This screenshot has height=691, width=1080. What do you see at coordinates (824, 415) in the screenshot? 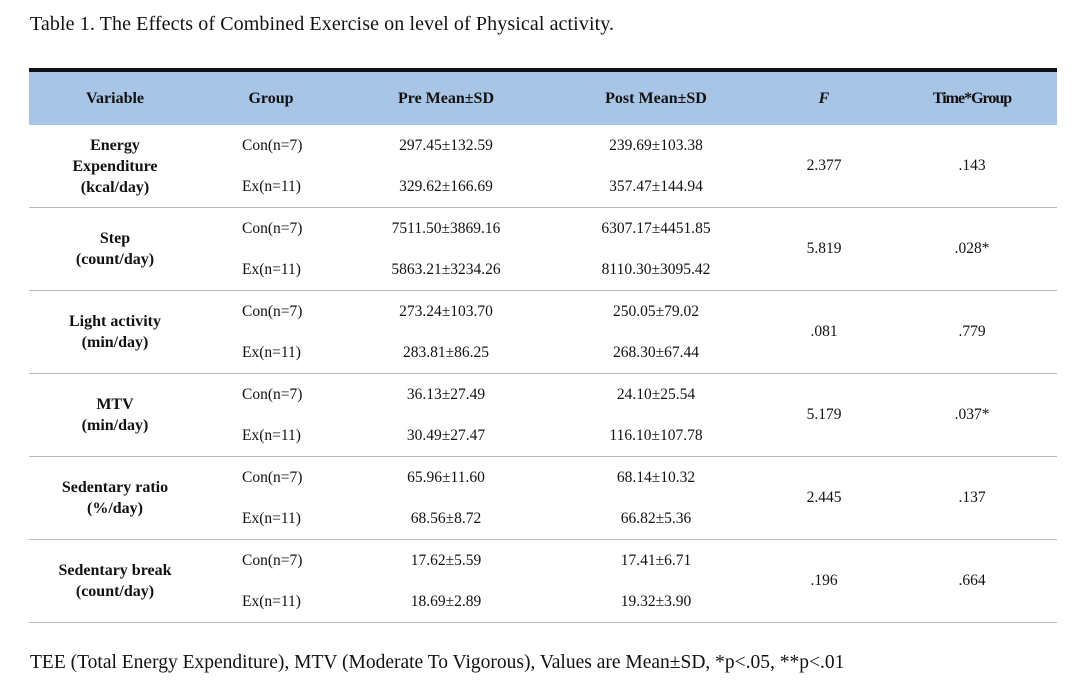
I see `f-value: 5.179` at bounding box center [824, 415].